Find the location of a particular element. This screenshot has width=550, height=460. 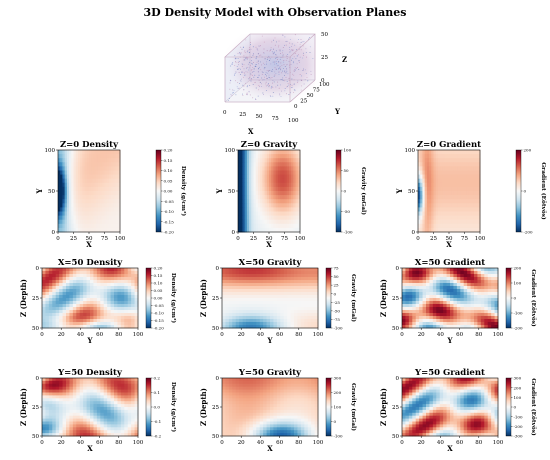

colorbar-tick-label: 200 is located at coordinates (528, 150).